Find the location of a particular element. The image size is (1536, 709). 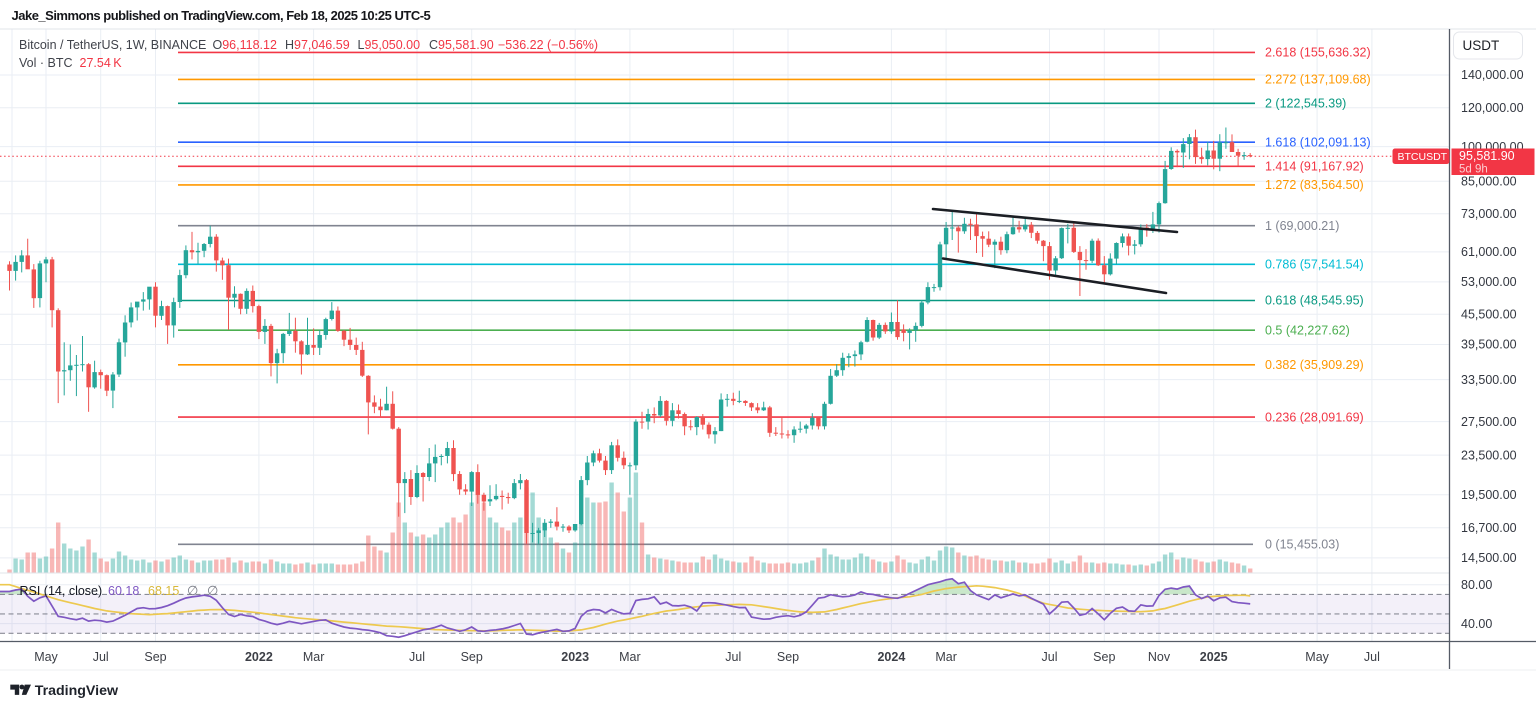

svg-text: 5d 9h is located at coordinates (1473, 170).